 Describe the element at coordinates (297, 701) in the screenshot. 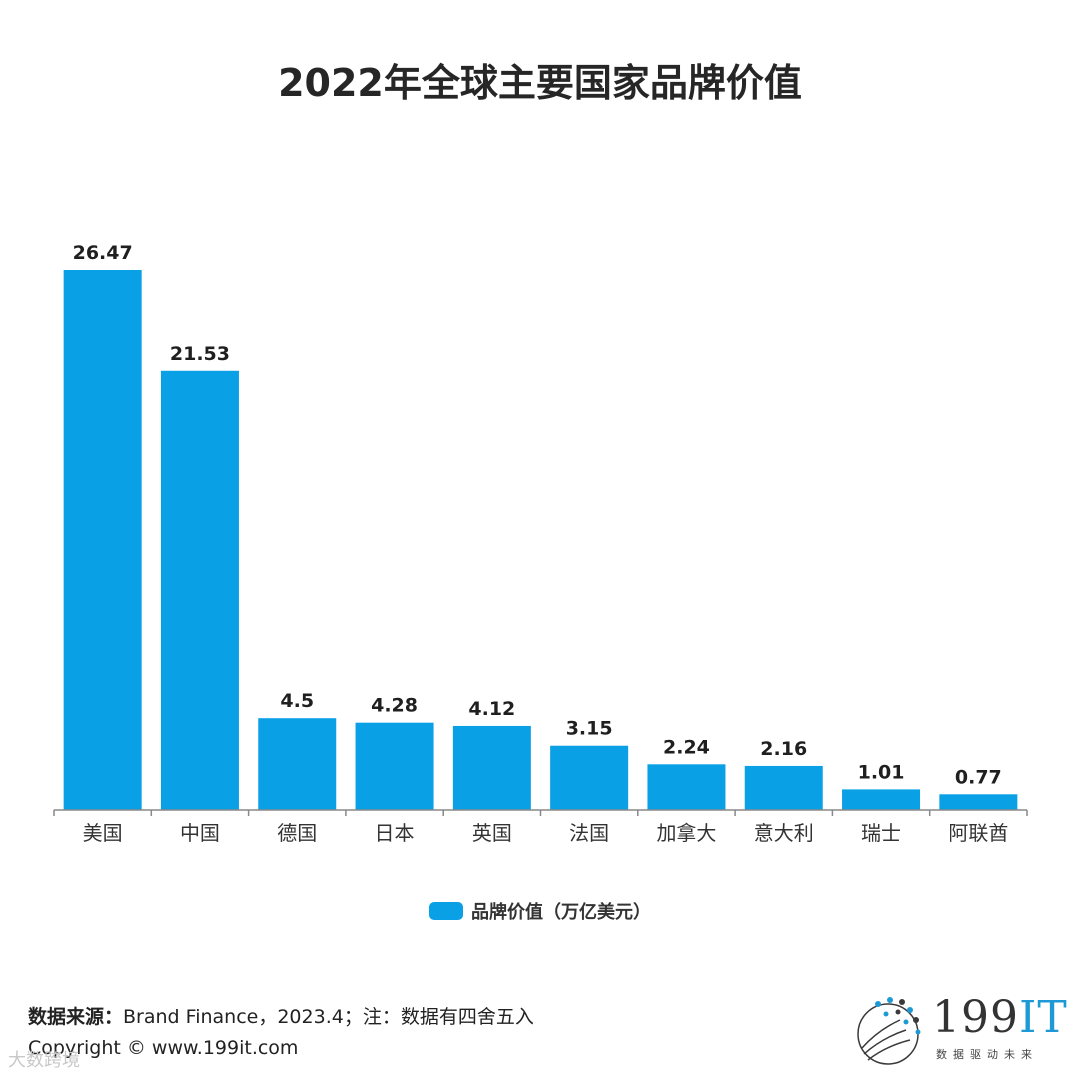

I see `value-label-2: 4.5` at that location.